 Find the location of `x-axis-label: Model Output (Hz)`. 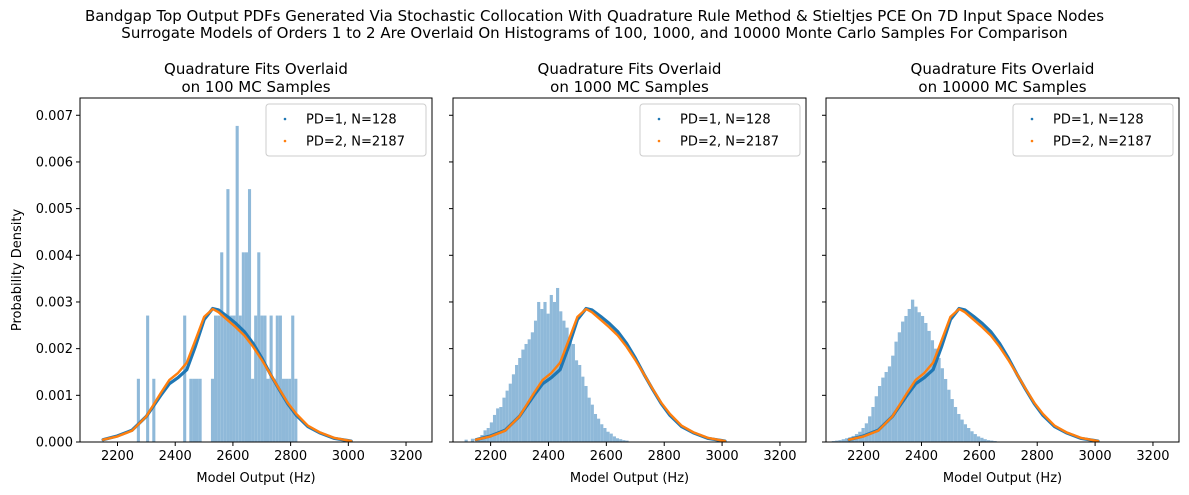

x-axis-label: Model Output (Hz) is located at coordinates (255, 478).